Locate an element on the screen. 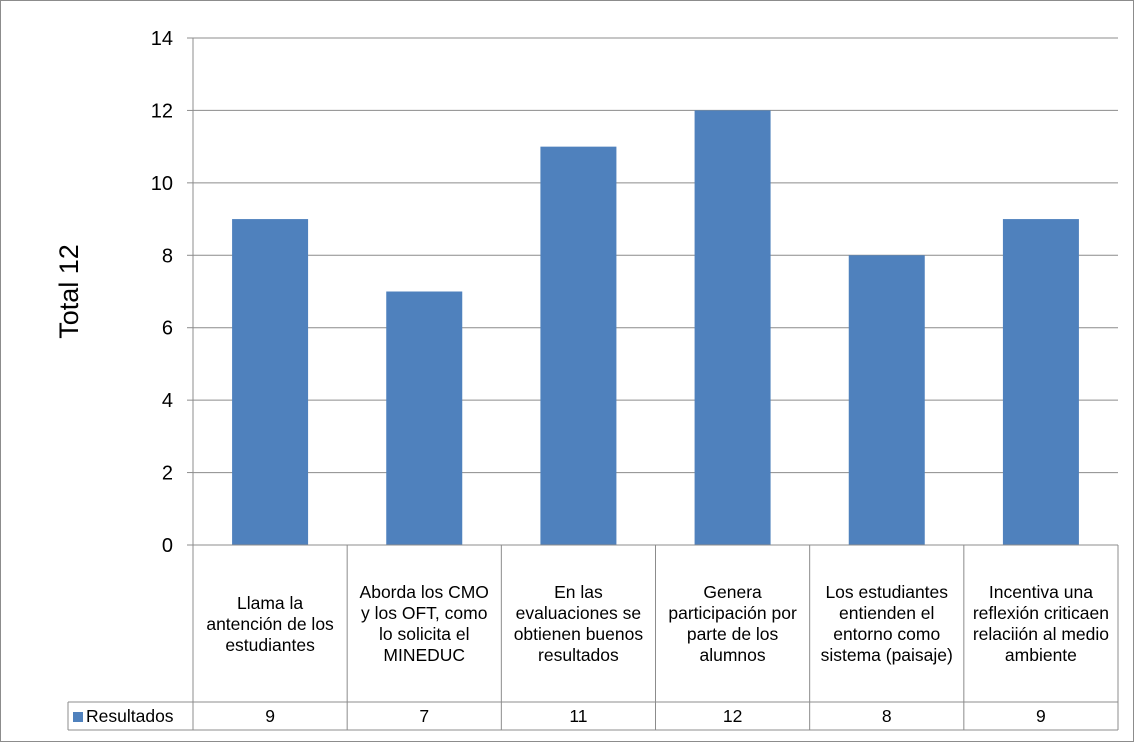 The width and height of the screenshot is (1134, 742). legend-label: Resultados is located at coordinates (130, 716).